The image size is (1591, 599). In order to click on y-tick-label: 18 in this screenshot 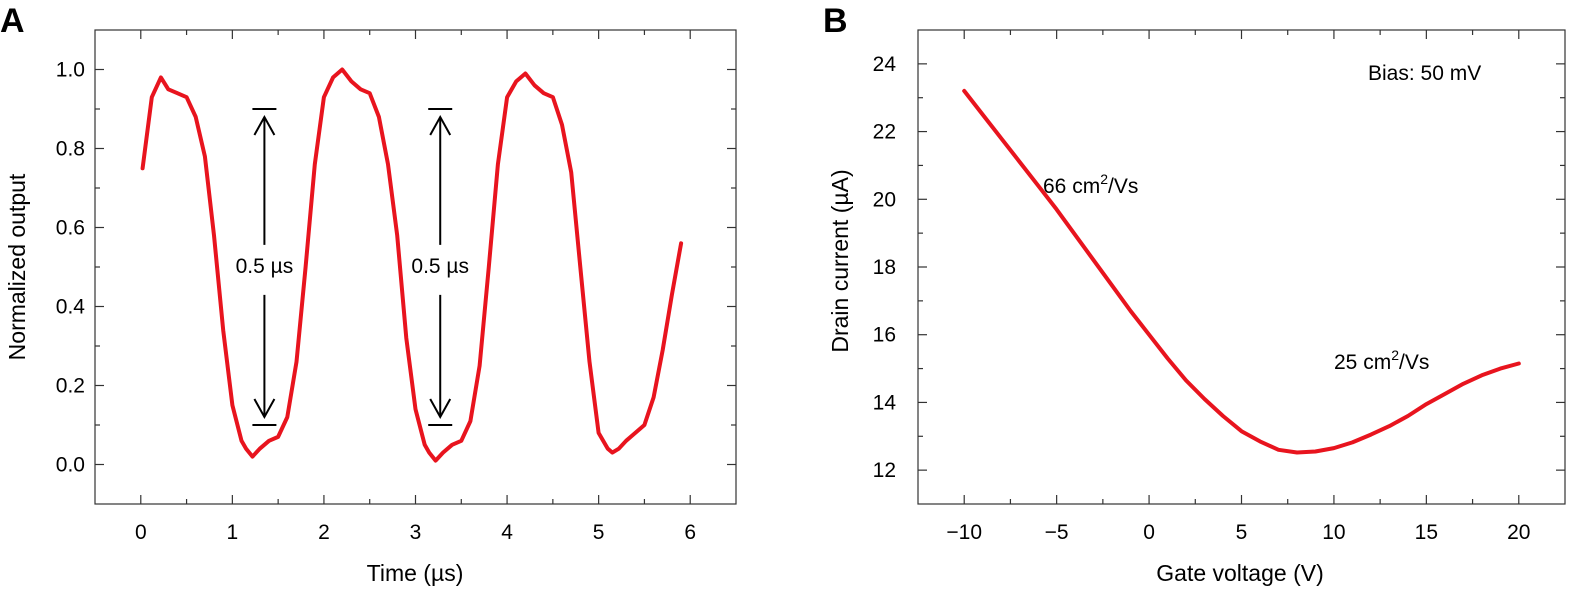, I will do `click(884, 267)`.